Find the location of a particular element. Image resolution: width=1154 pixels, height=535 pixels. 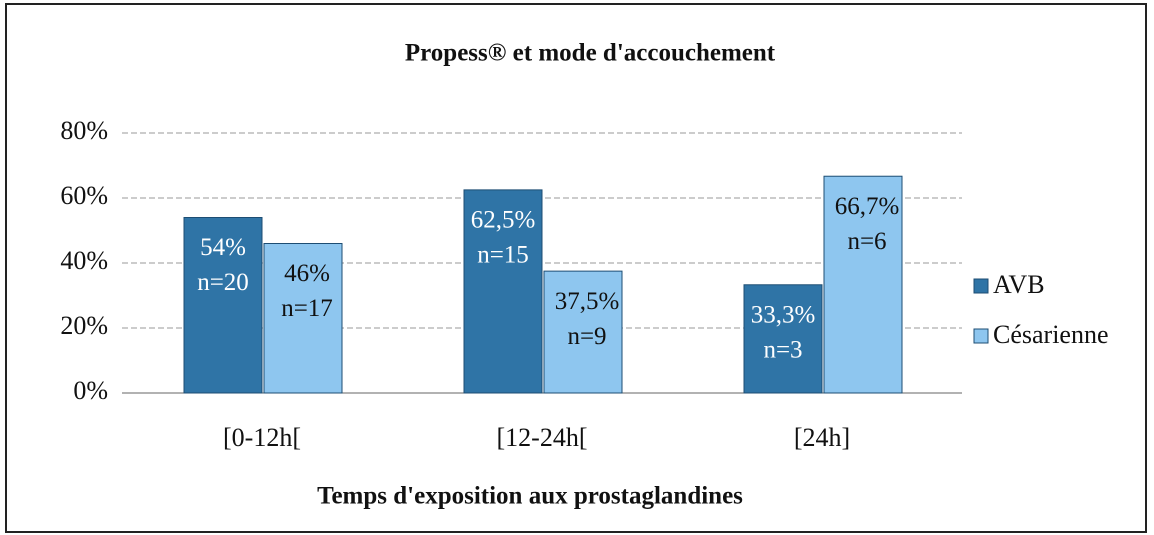

count-label: n=9 is located at coordinates (586, 336).